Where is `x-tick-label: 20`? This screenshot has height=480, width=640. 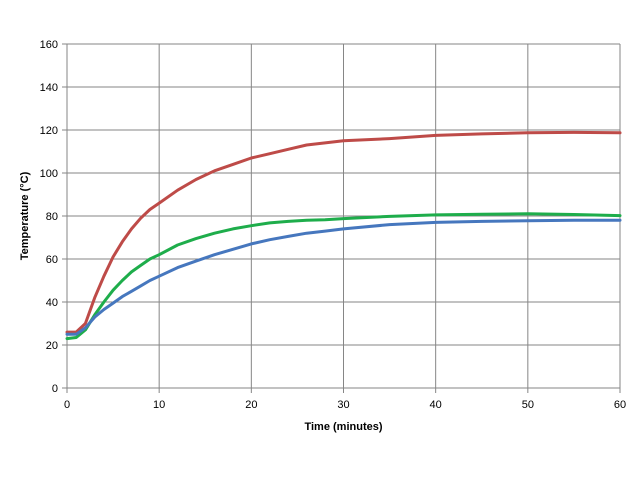 x-tick-label: 20 is located at coordinates (251, 405).